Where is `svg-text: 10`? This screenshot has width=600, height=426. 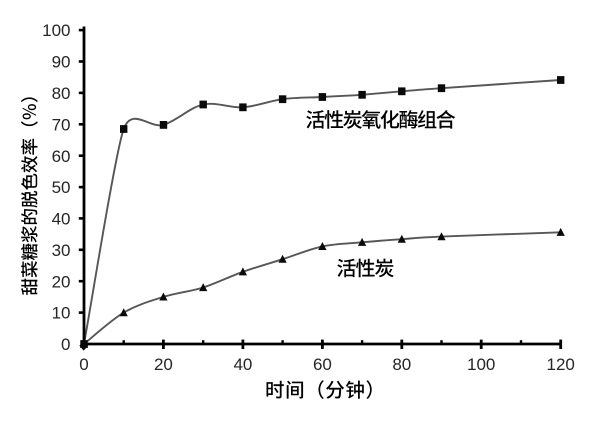 svg-text: 10 is located at coordinates (61, 313).